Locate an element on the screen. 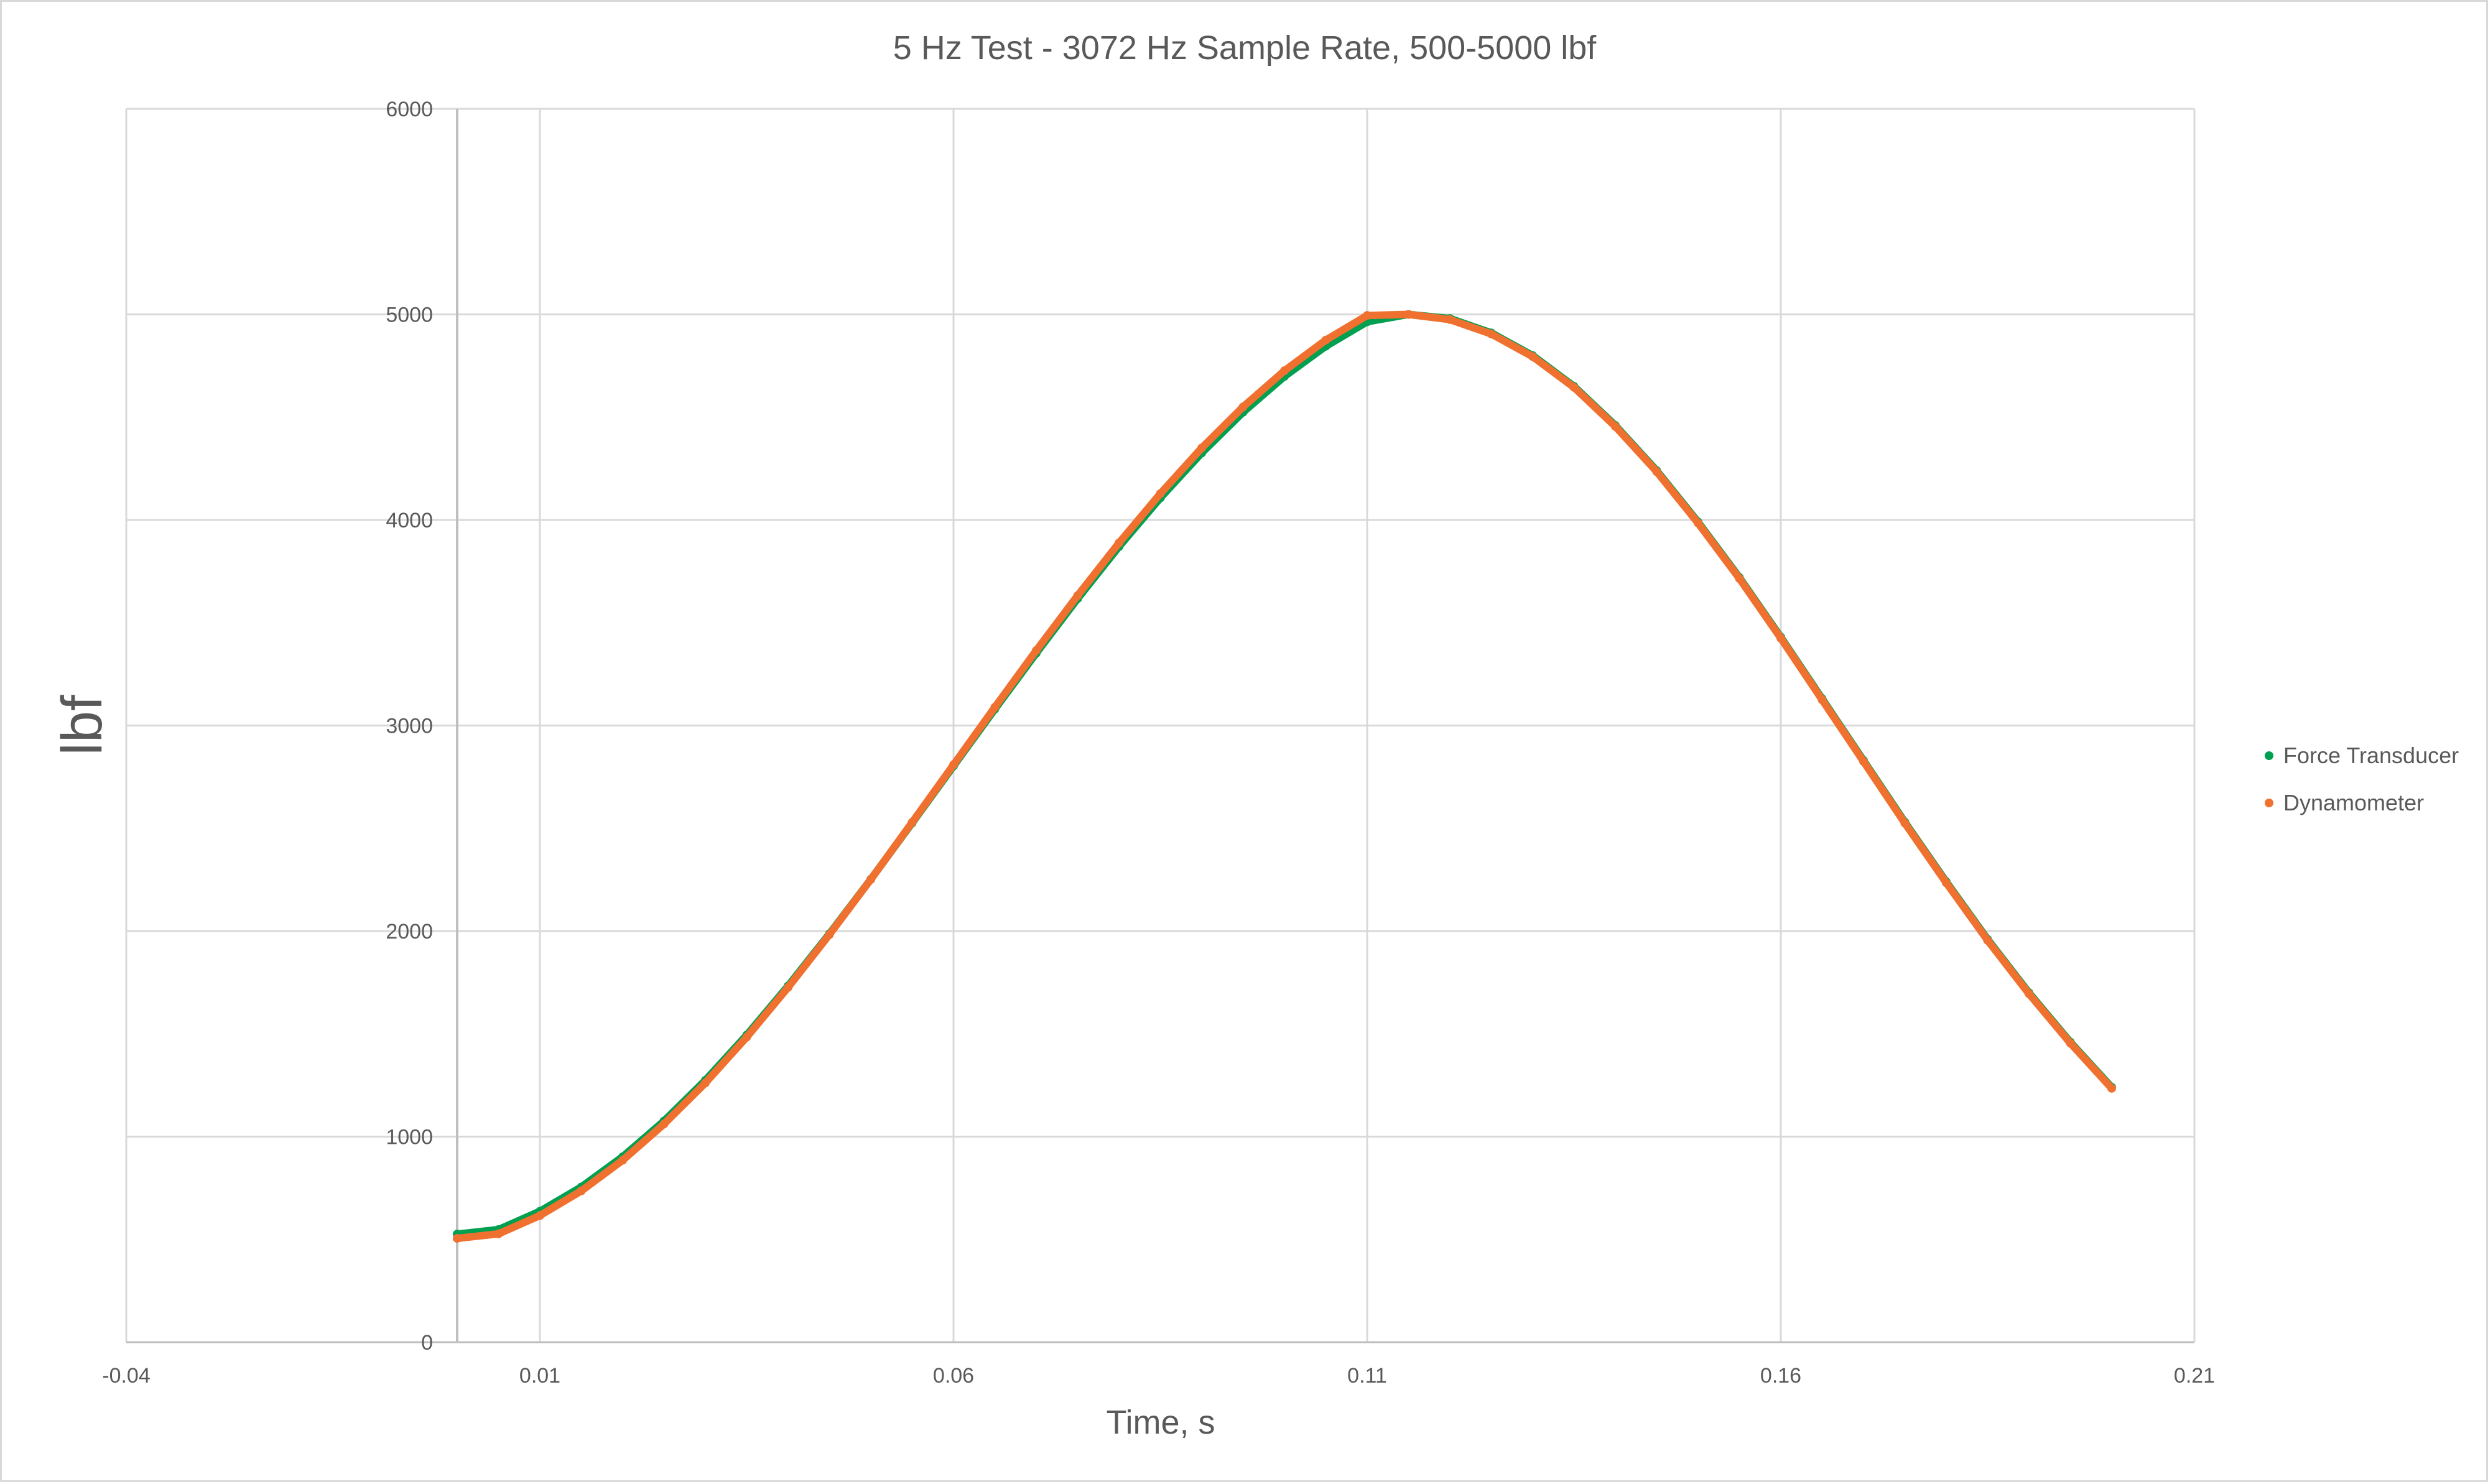 Image resolution: width=2488 pixels, height=1484 pixels. x-tick-label-4: 0.16 is located at coordinates (1780, 1376).